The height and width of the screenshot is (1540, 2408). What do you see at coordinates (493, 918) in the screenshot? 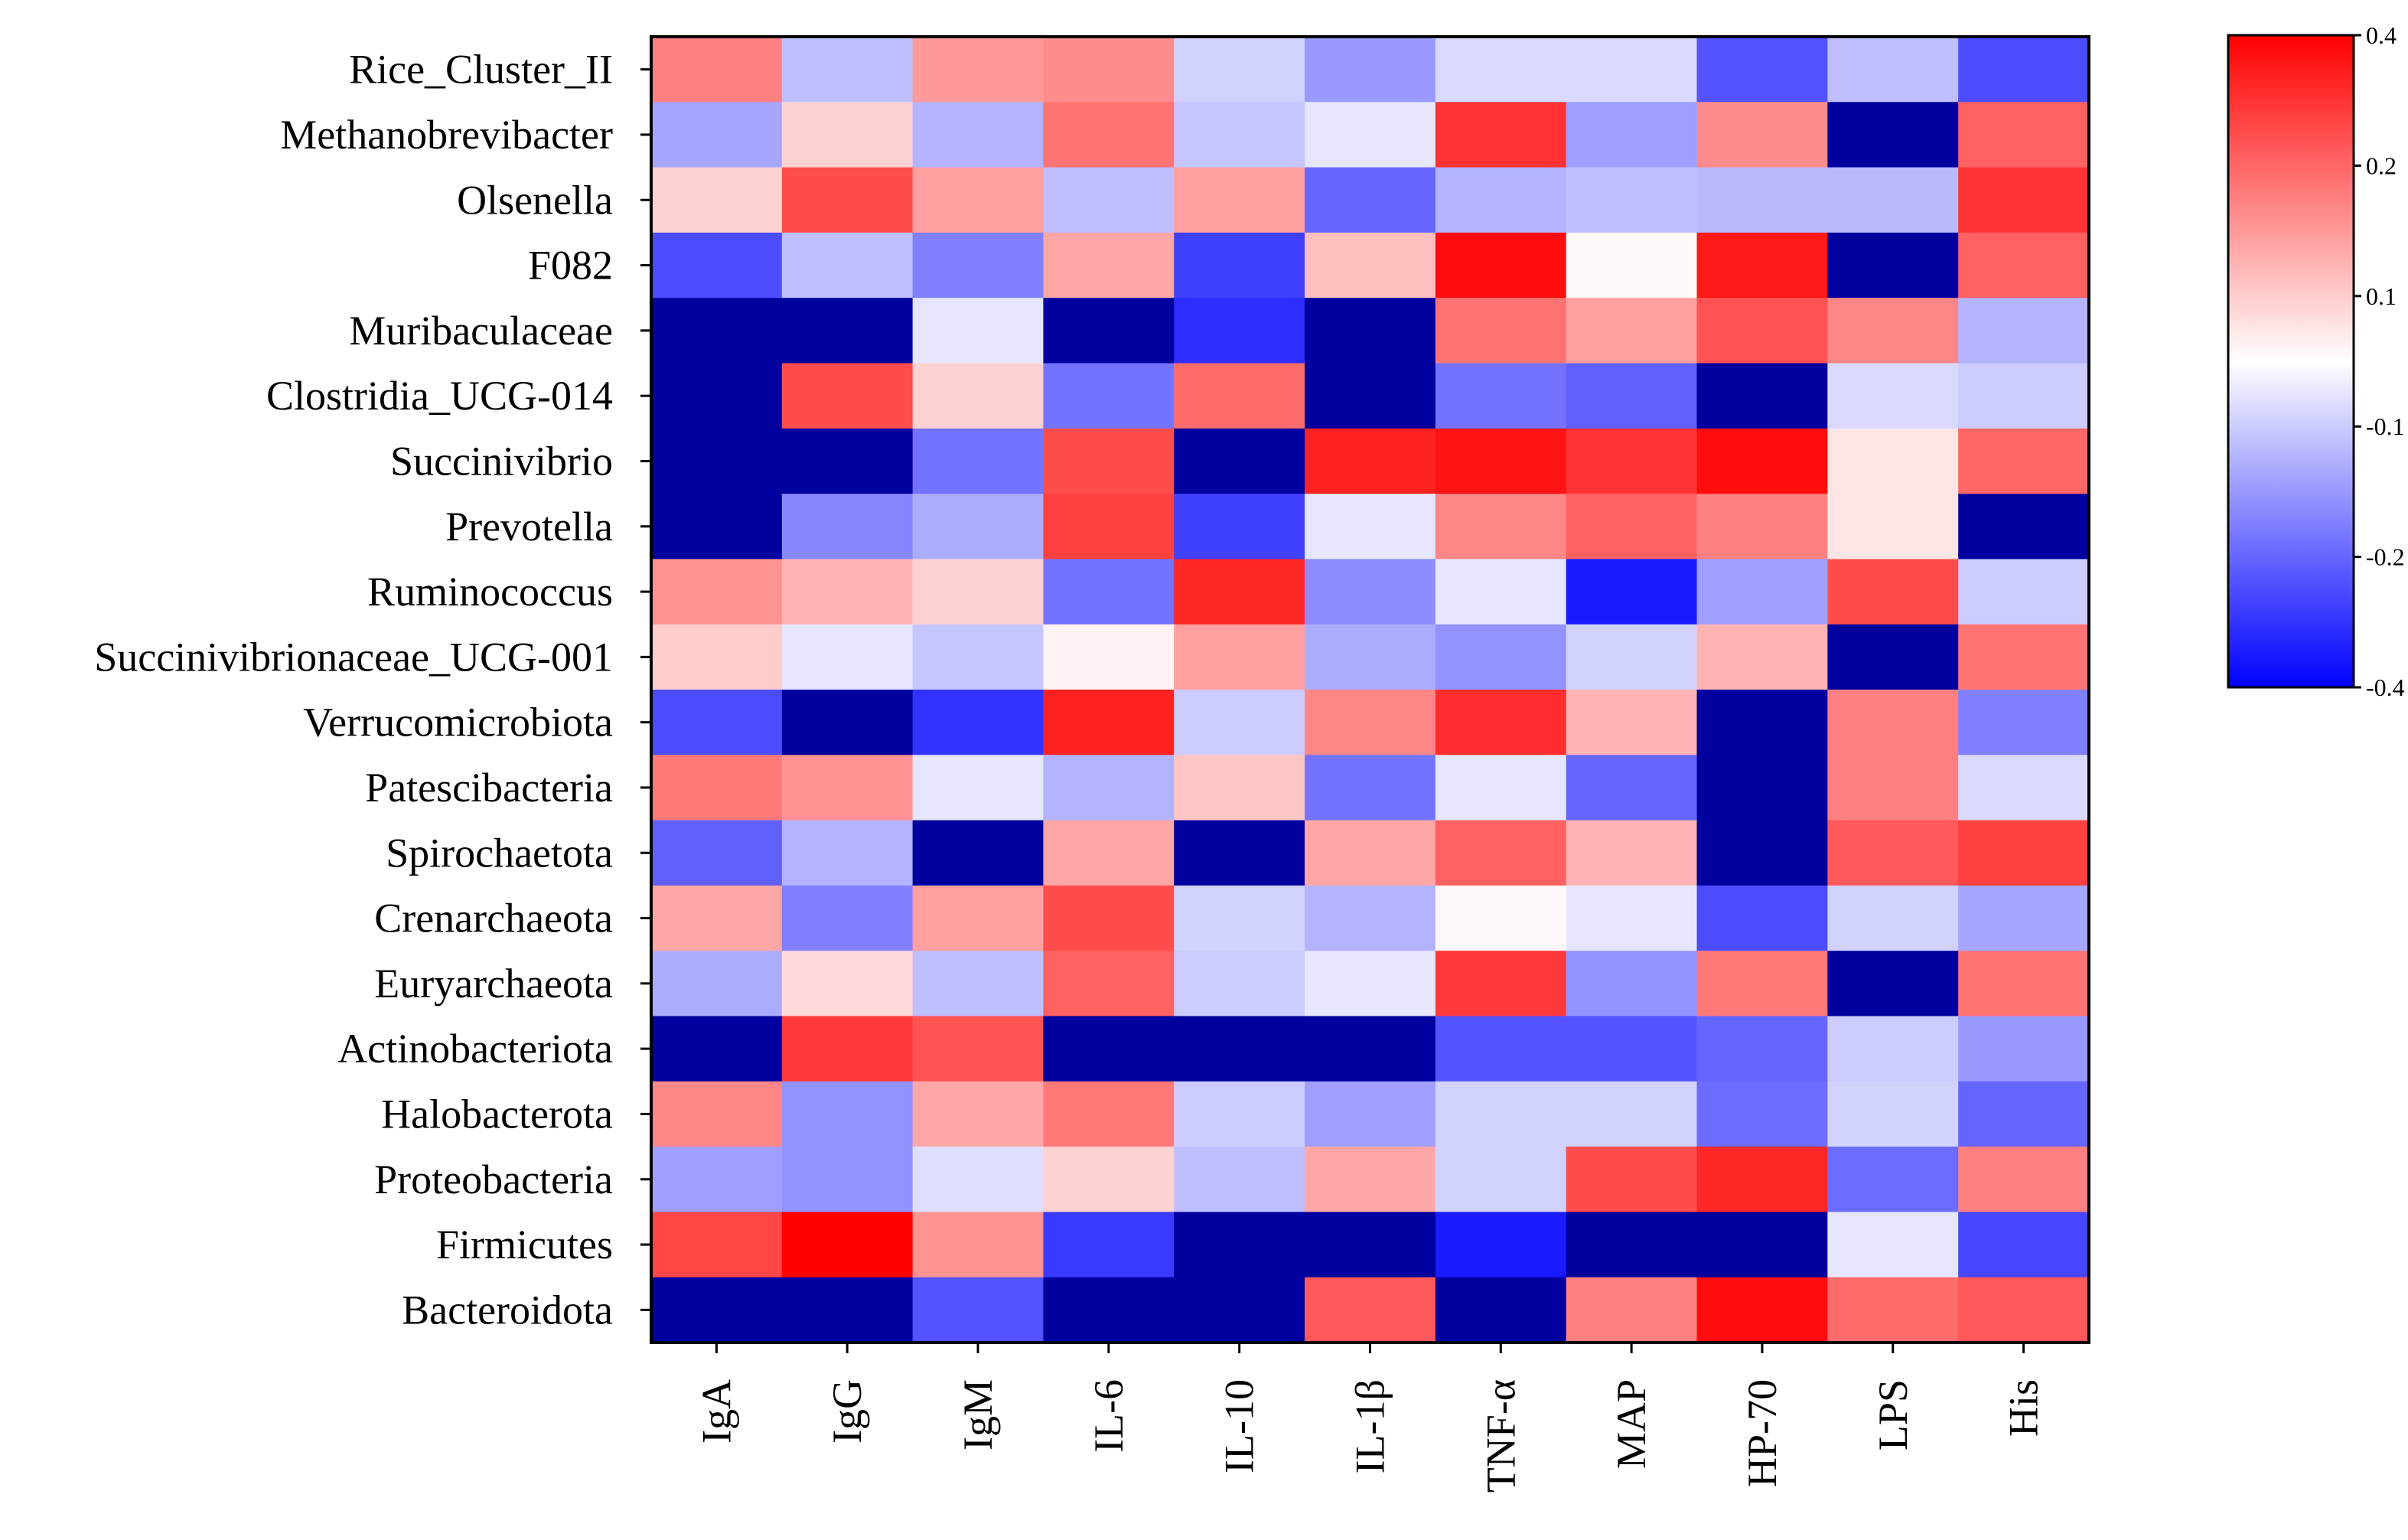
I see `row-label: Crenarchaeota` at bounding box center [493, 918].